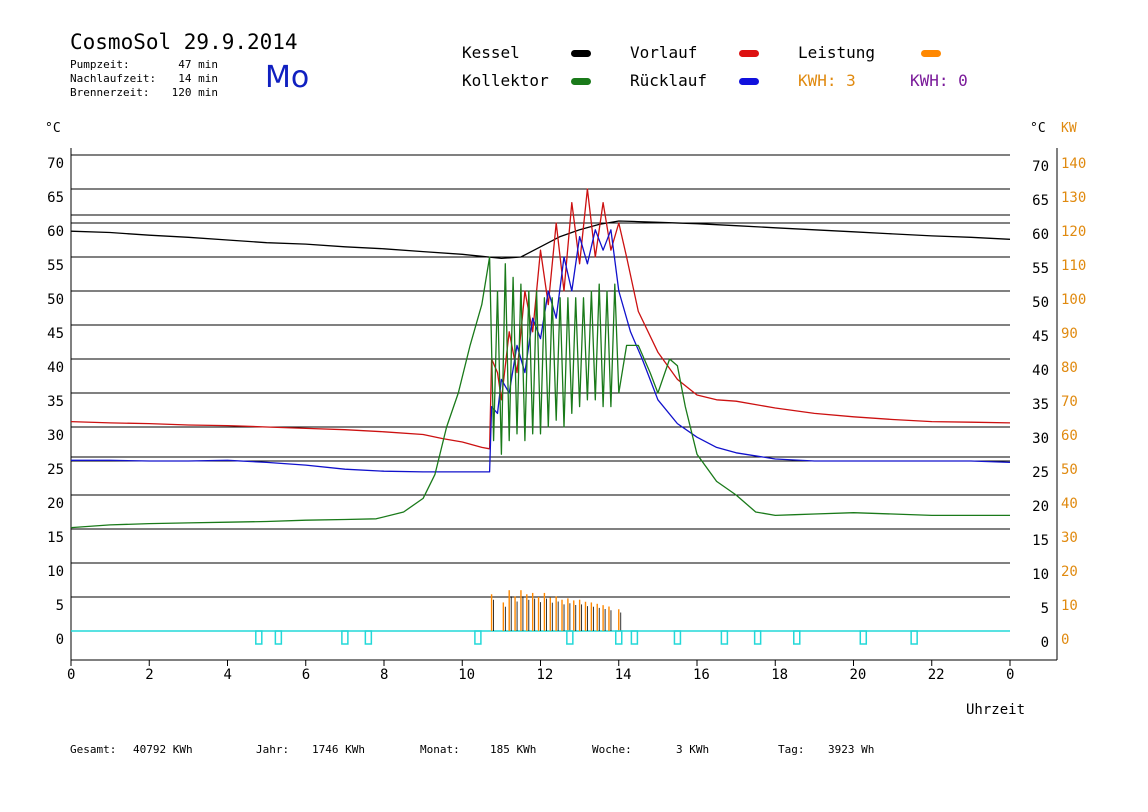 The width and height of the screenshot is (1148, 812). Describe the element at coordinates (1069, 504) in the screenshot. I see `kw-tick-label: 40` at that location.